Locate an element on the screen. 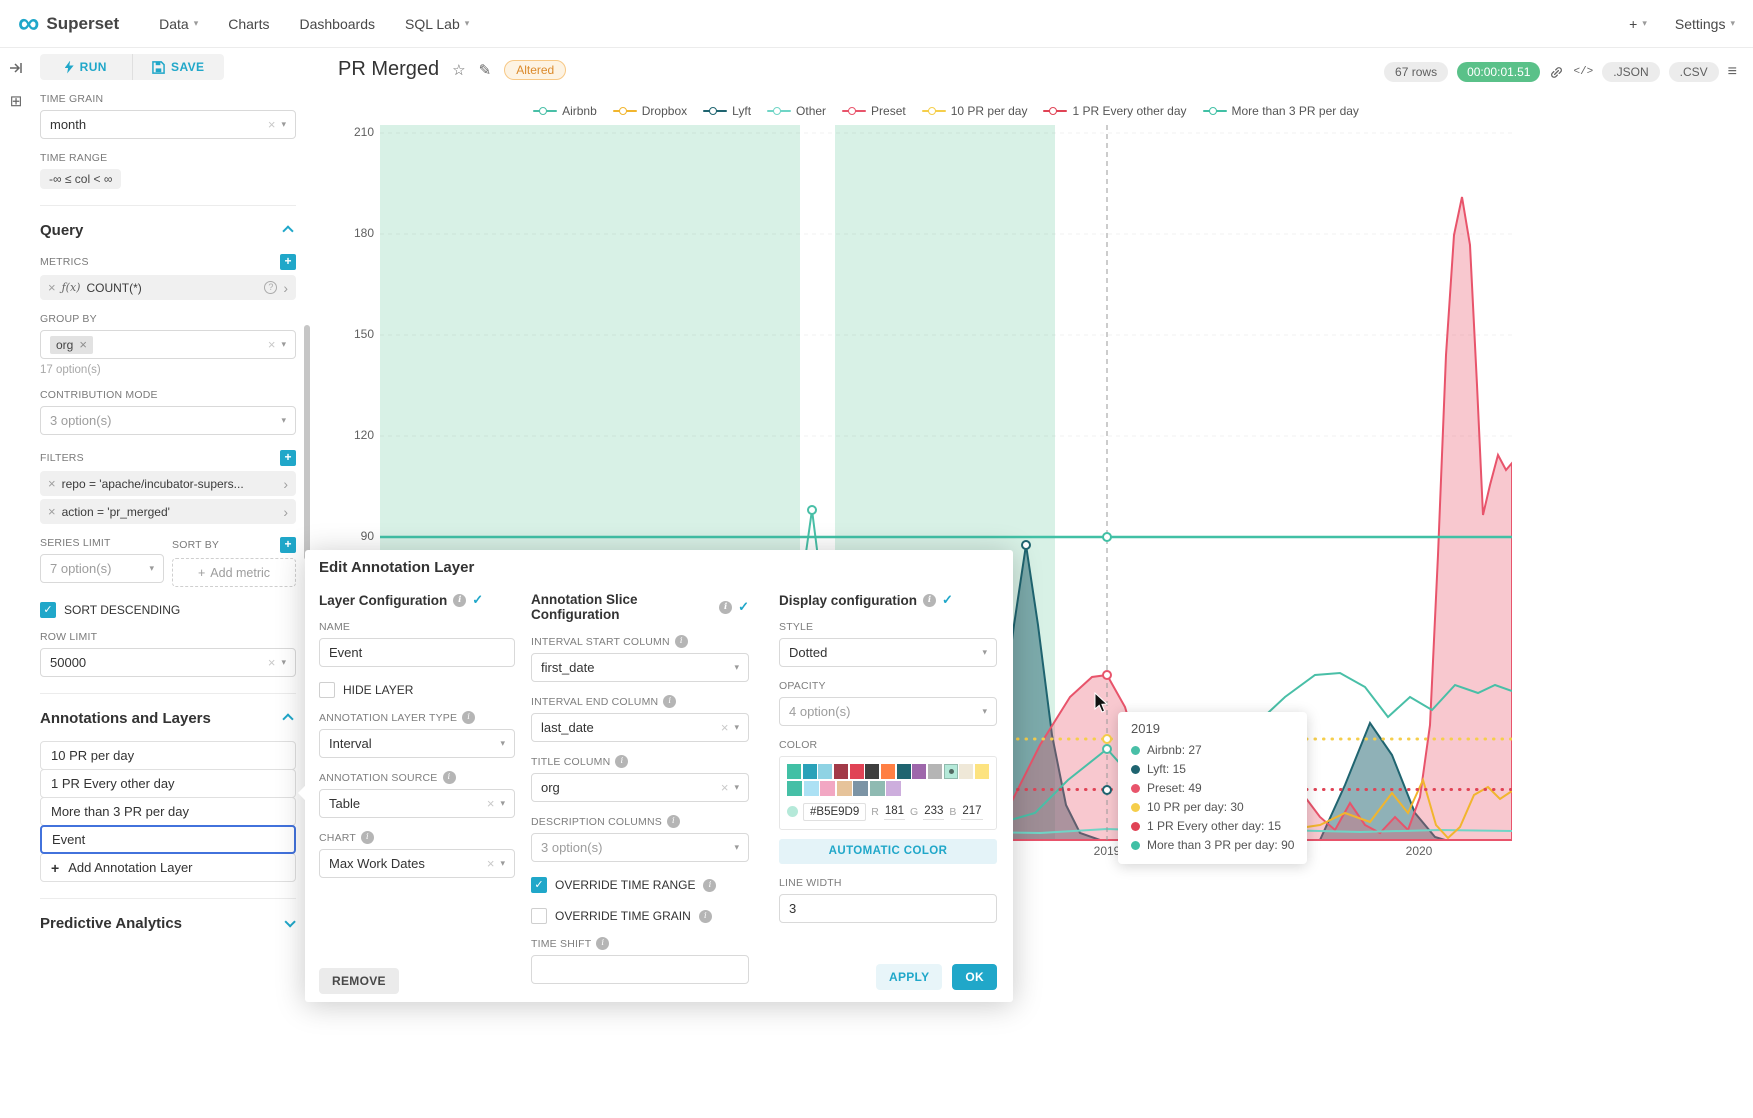 This screenshot has width=1753, height=1118. legend-item: 1 PR Every other day is located at coordinates (1115, 111).